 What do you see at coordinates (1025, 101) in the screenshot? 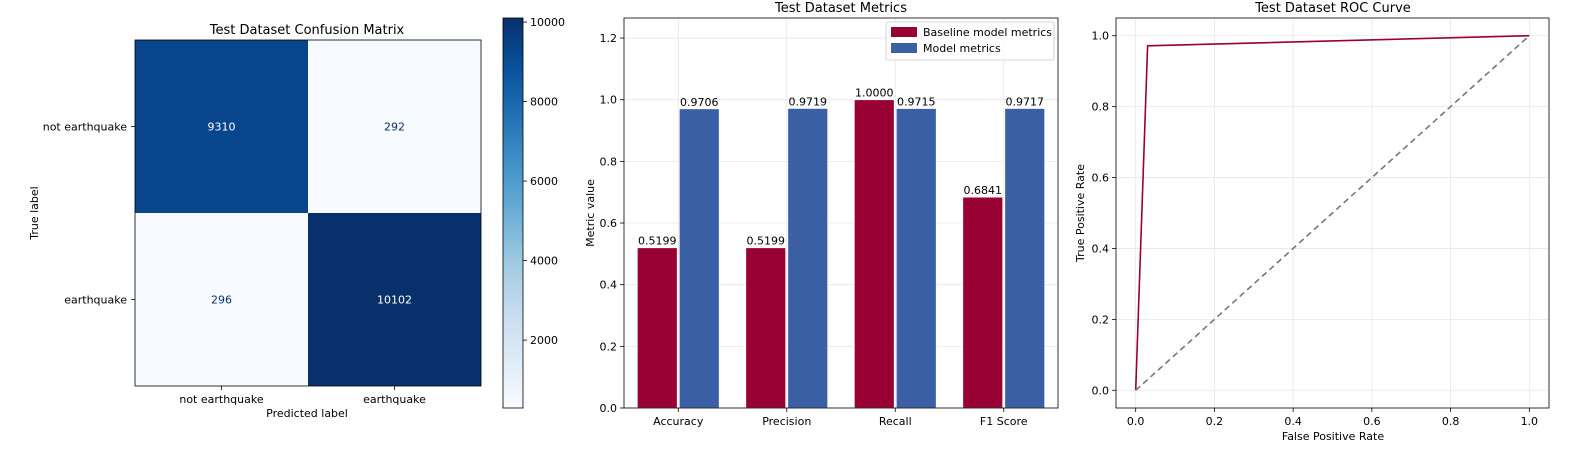
I see `bar-value-label: 0.9717` at bounding box center [1025, 101].